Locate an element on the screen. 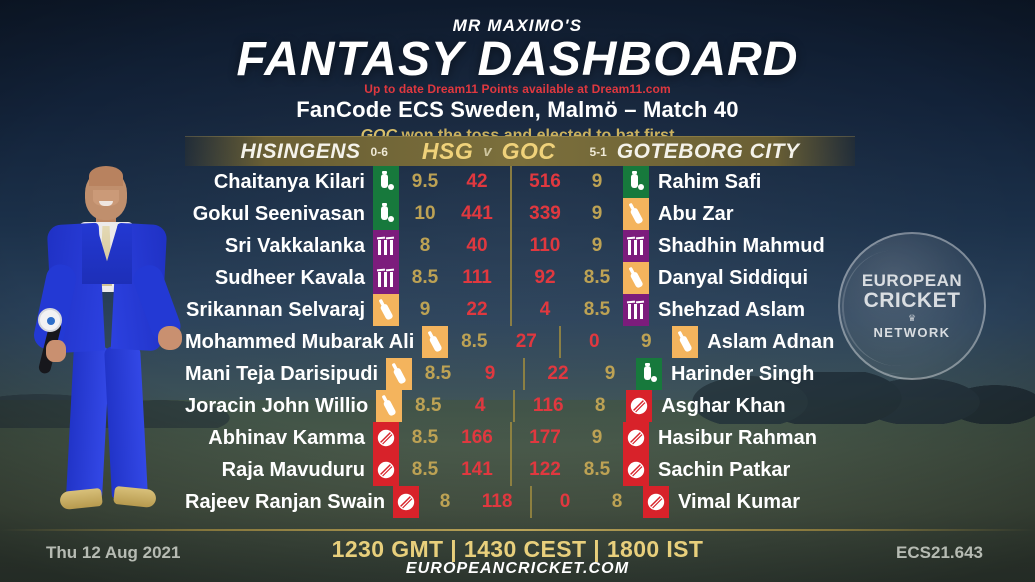 The image size is (1035, 582). right-player-name: Aslam Adnan is located at coordinates (771, 341).